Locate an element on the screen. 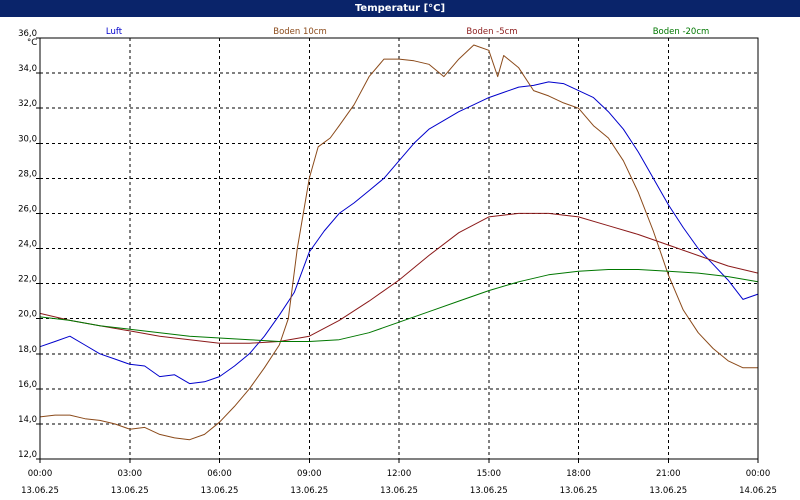  legend-entry: Boden -5cm is located at coordinates (491, 32).